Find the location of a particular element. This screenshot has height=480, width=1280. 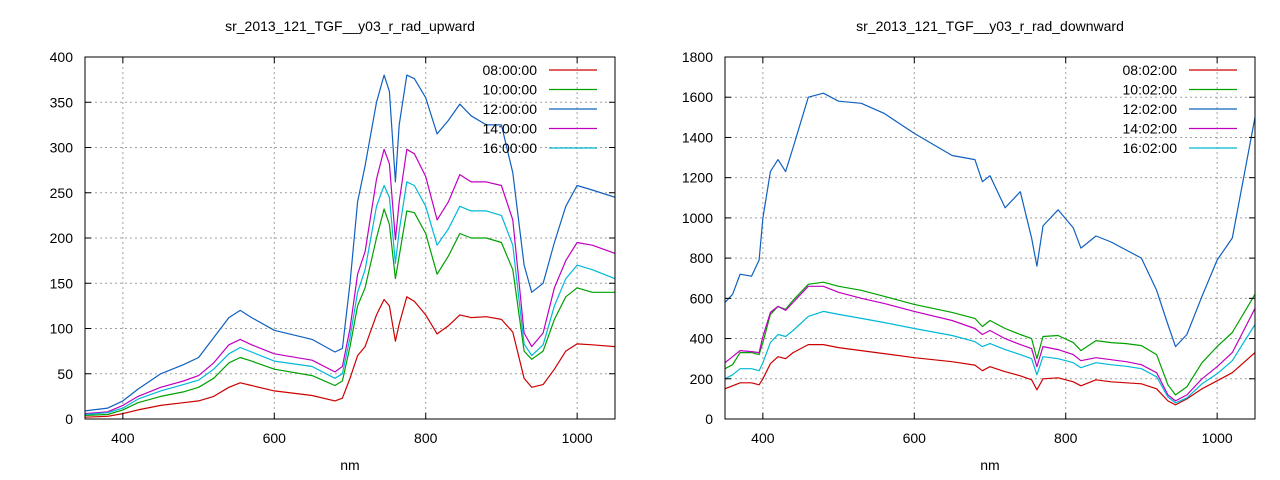

y-tick-label: 1400 is located at coordinates (697, 137).